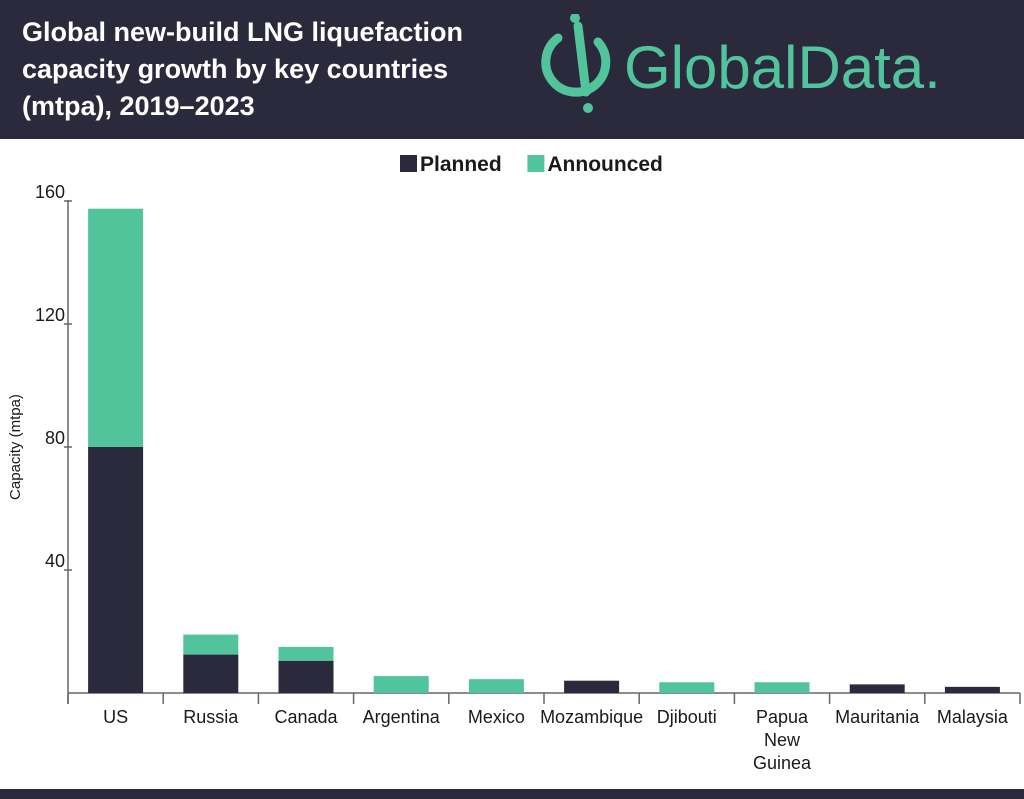 This screenshot has width=1024, height=799. What do you see at coordinates (55, 561) in the screenshot?
I see `y-tick-label: 40` at bounding box center [55, 561].